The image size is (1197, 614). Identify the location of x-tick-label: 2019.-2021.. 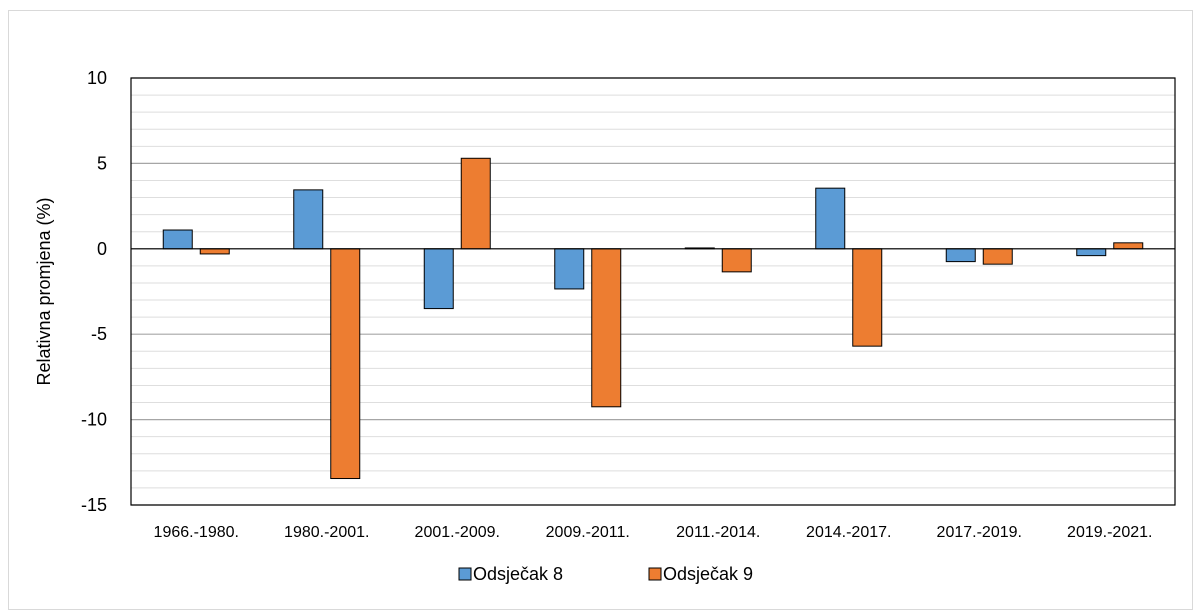
(1109, 532).